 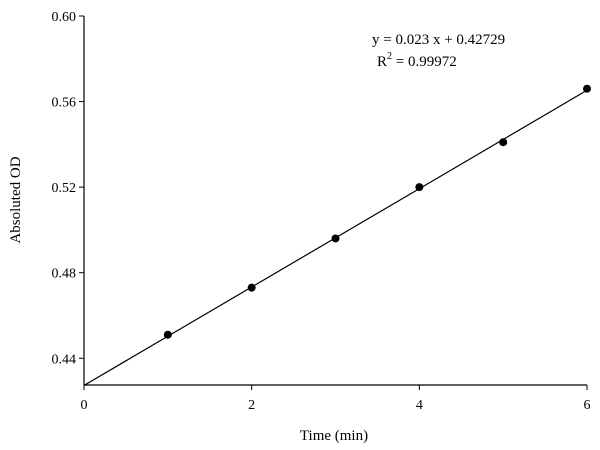 I want to click on r2-value: = 0.99972, so click(x=424, y=62).